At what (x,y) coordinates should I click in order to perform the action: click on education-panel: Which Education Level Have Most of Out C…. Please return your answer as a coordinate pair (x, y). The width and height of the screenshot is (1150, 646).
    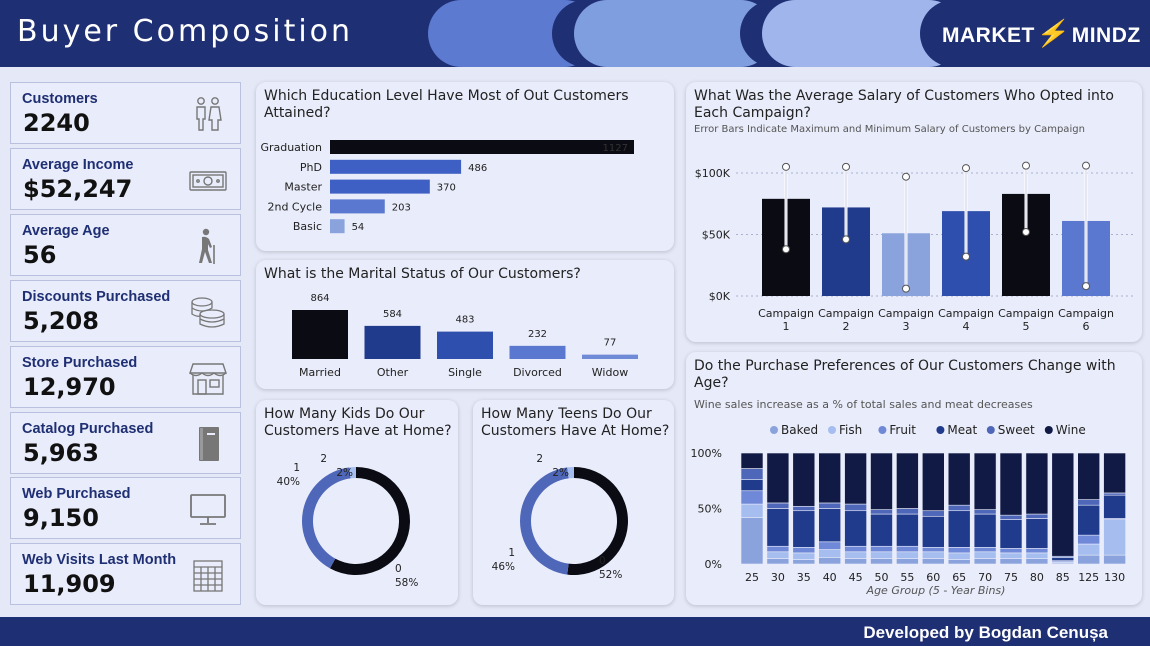
    Looking at the image, I should click on (465, 166).